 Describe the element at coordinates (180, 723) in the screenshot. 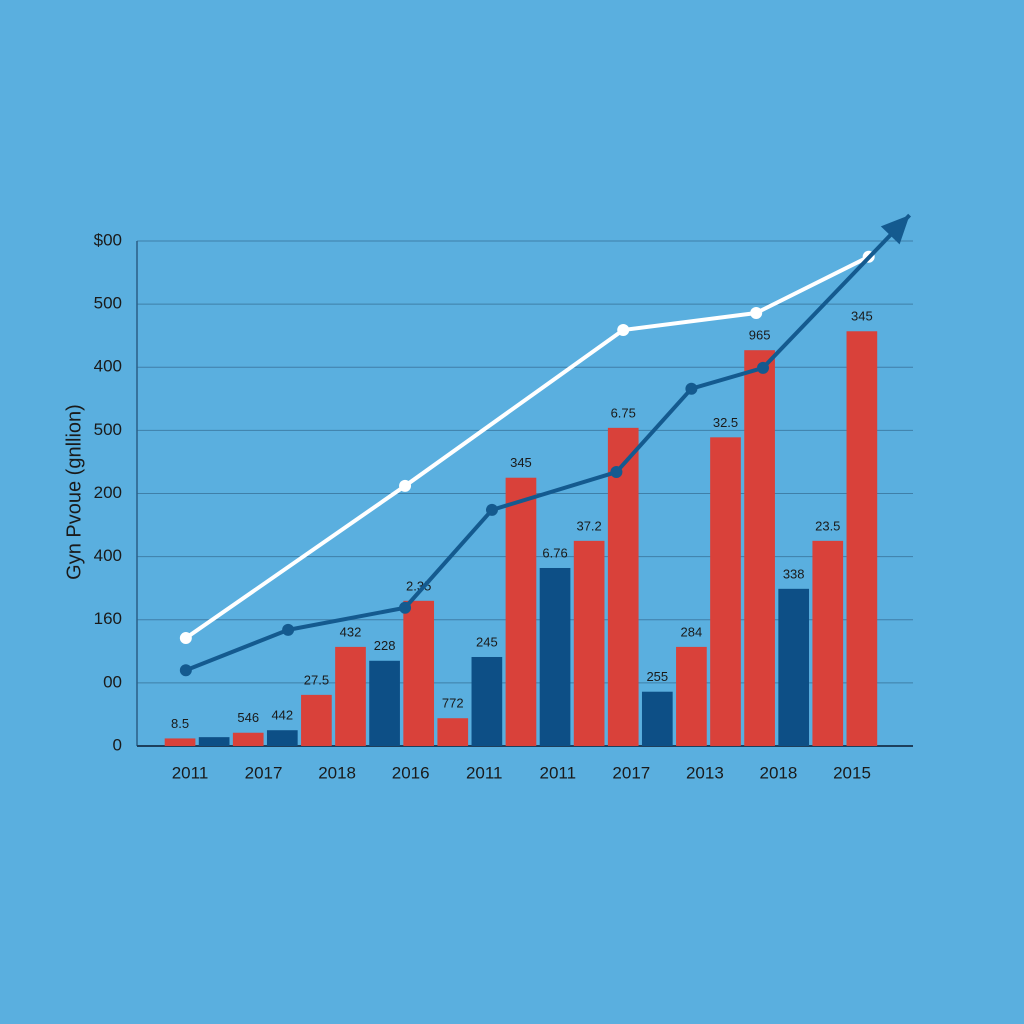

I see `bar-label: 8.5` at that location.